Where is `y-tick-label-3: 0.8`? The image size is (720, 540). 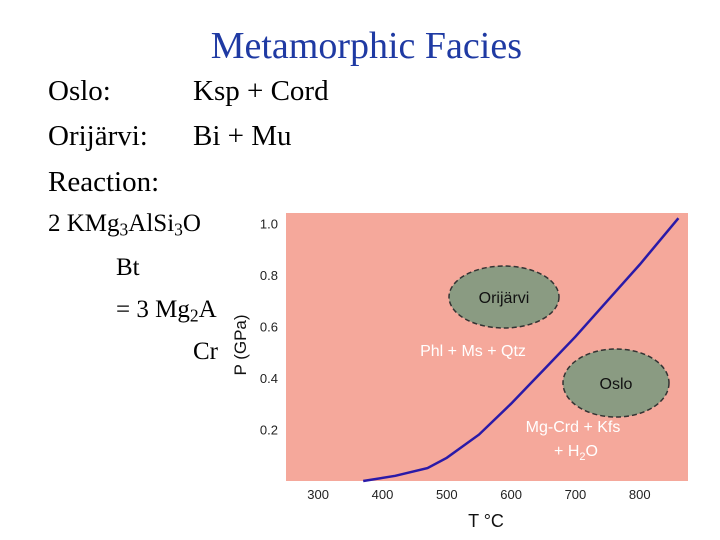 y-tick-label-3: 0.8 is located at coordinates (269, 275).